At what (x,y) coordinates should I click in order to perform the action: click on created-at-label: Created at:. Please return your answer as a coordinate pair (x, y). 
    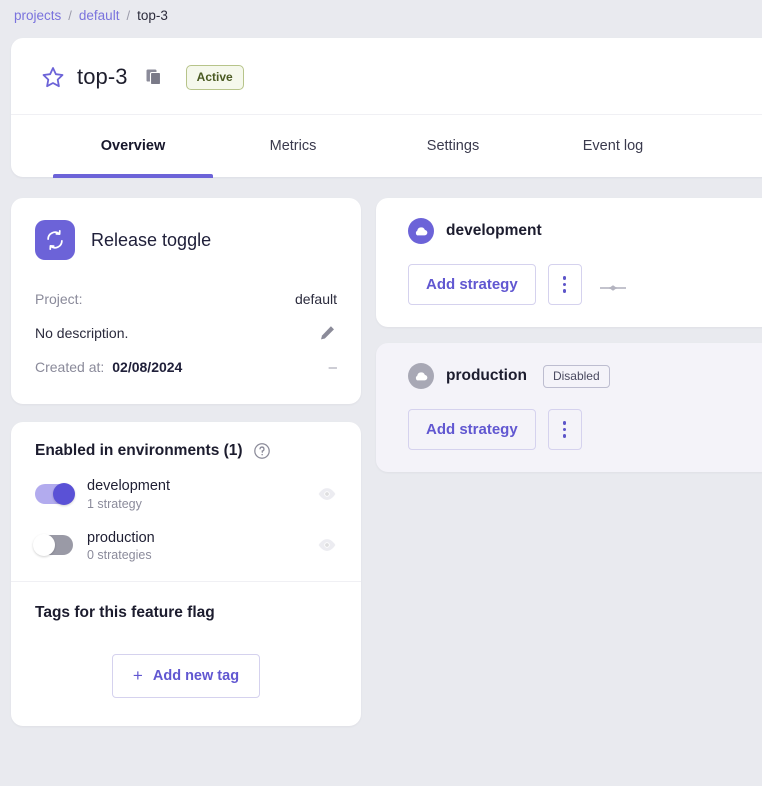
    Looking at the image, I should click on (70, 367).